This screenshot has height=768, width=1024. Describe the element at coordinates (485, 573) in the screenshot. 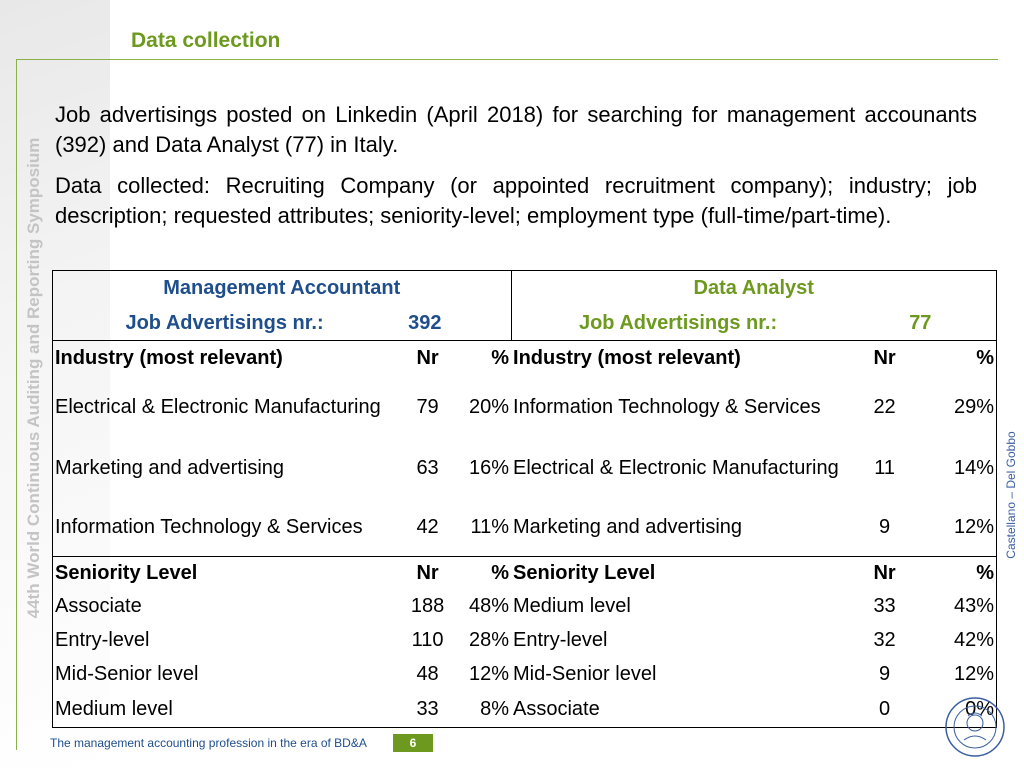

I see `ma-seniority-pct-header: %` at that location.